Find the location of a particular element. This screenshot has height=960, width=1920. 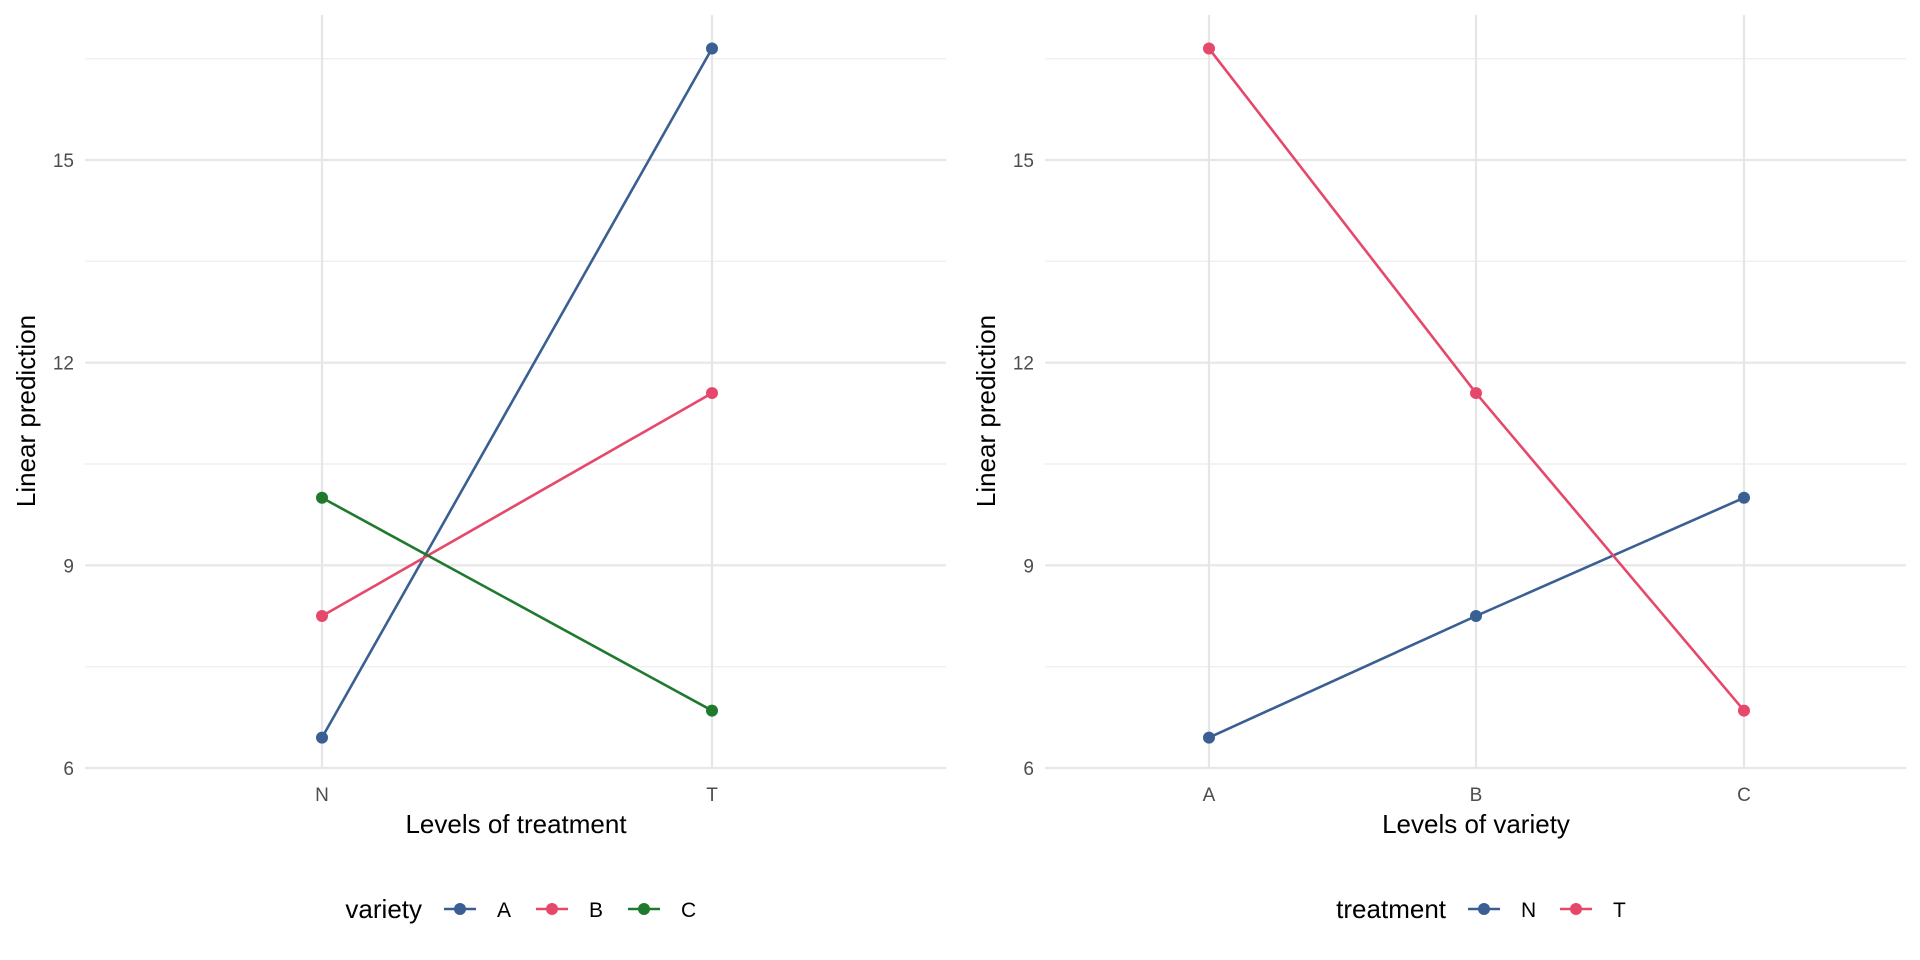

x-tick-labels-variety: A B C is located at coordinates (1477, 795).